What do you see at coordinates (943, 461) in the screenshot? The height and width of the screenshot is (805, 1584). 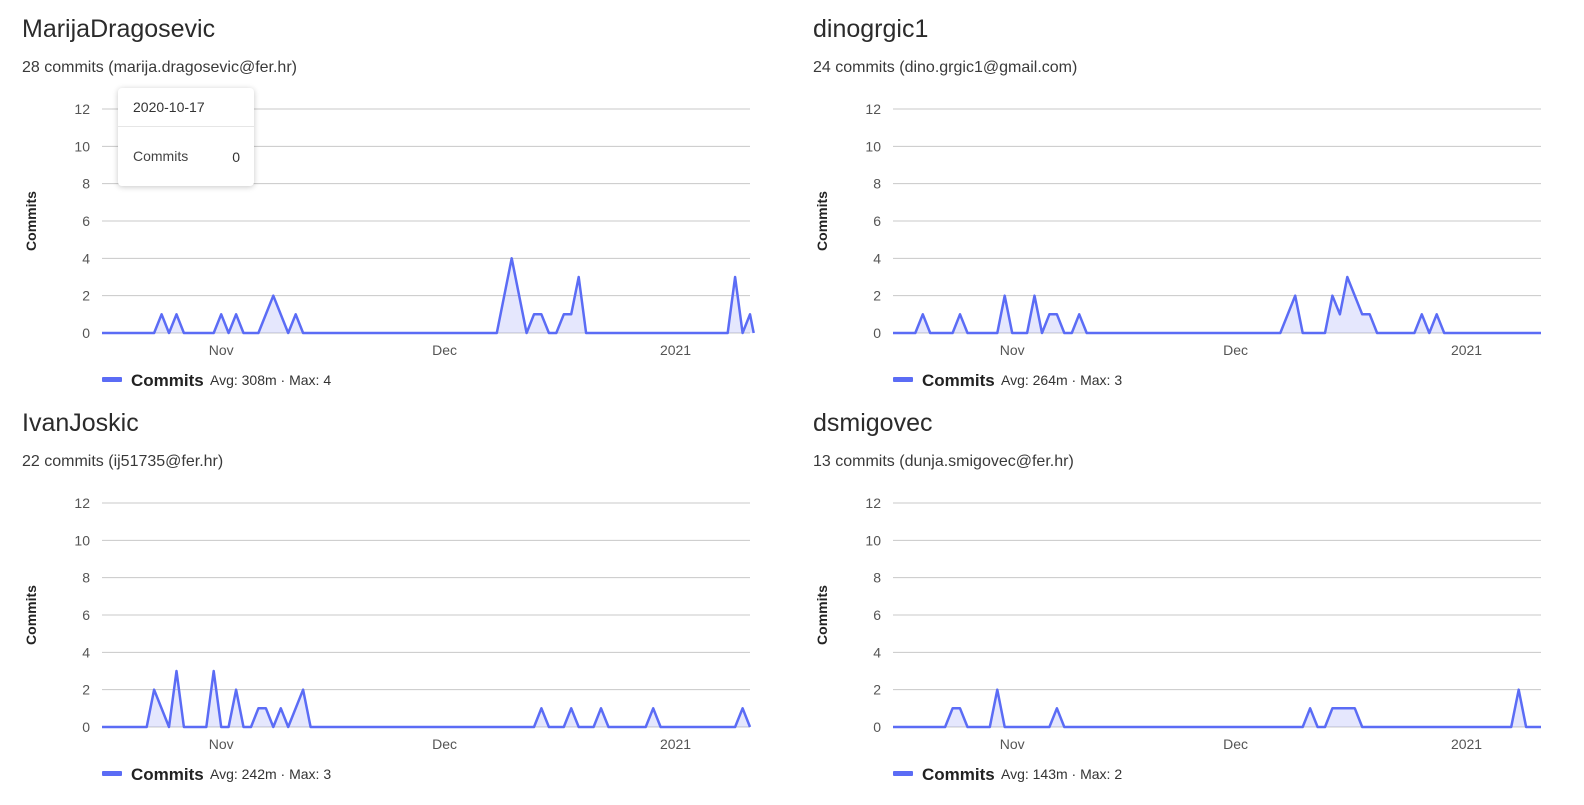 I see `commit-summary: 13 commits (dunja.smigovec@fer.hr)` at bounding box center [943, 461].